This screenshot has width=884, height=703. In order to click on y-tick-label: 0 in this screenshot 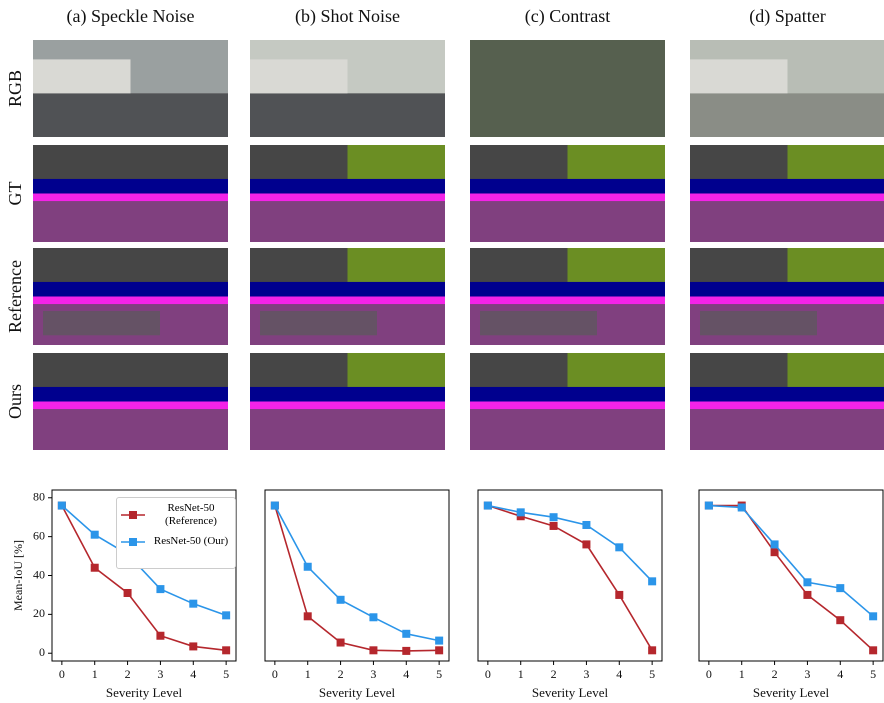, I will do `click(42, 652)`.